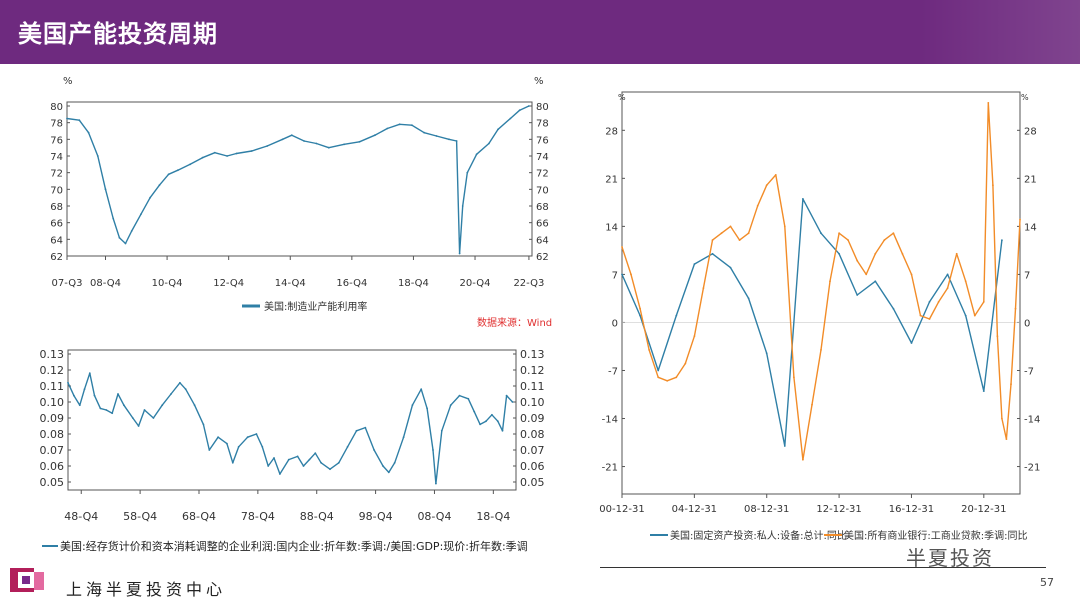  What do you see at coordinates (532, 354) in the screenshot?
I see `inv-ytick-right-8: 0.13` at bounding box center [532, 354].